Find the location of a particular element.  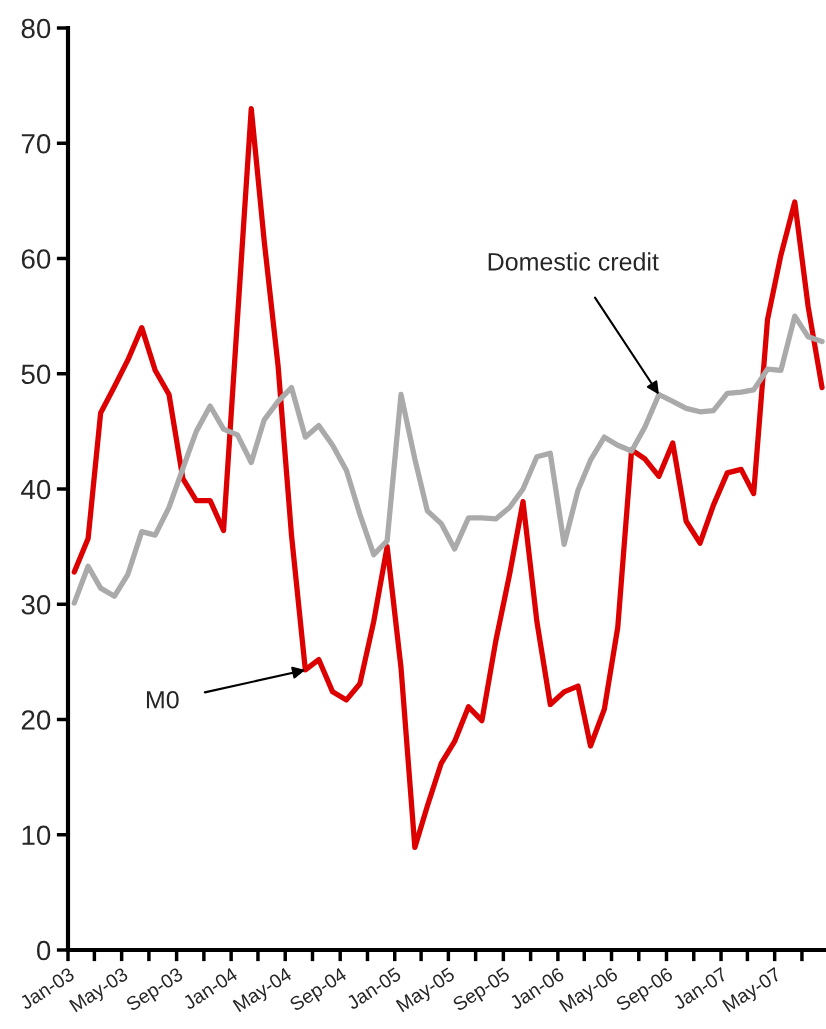

y-tick-label: 10 is located at coordinates (36, 835).